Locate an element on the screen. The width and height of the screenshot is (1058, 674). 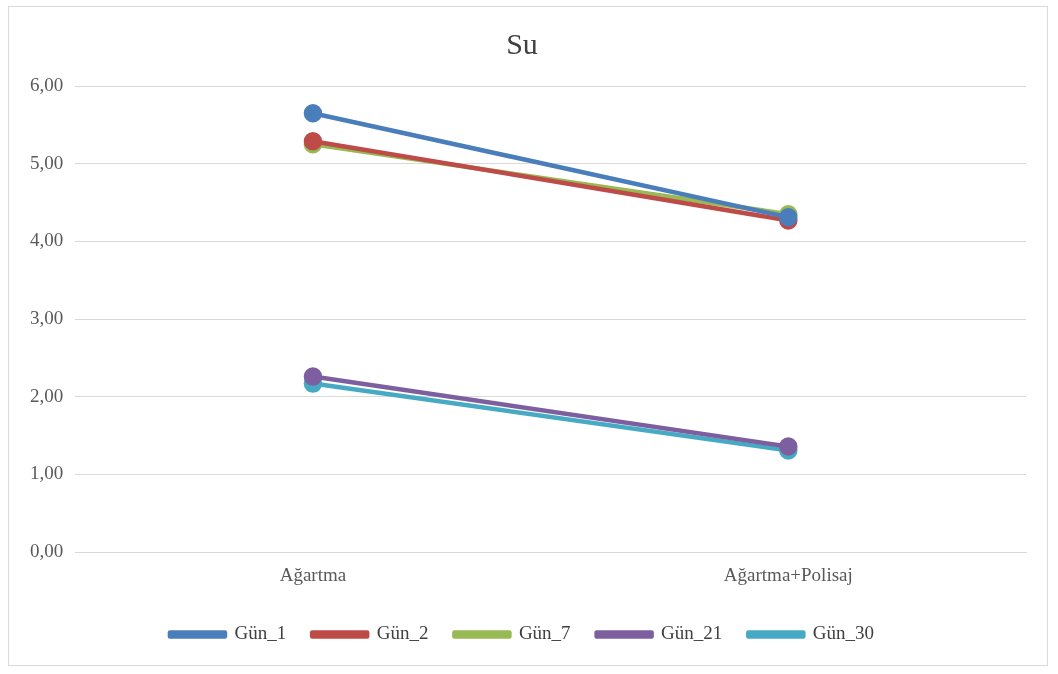
legend-label: Gün_7 is located at coordinates (544, 633).